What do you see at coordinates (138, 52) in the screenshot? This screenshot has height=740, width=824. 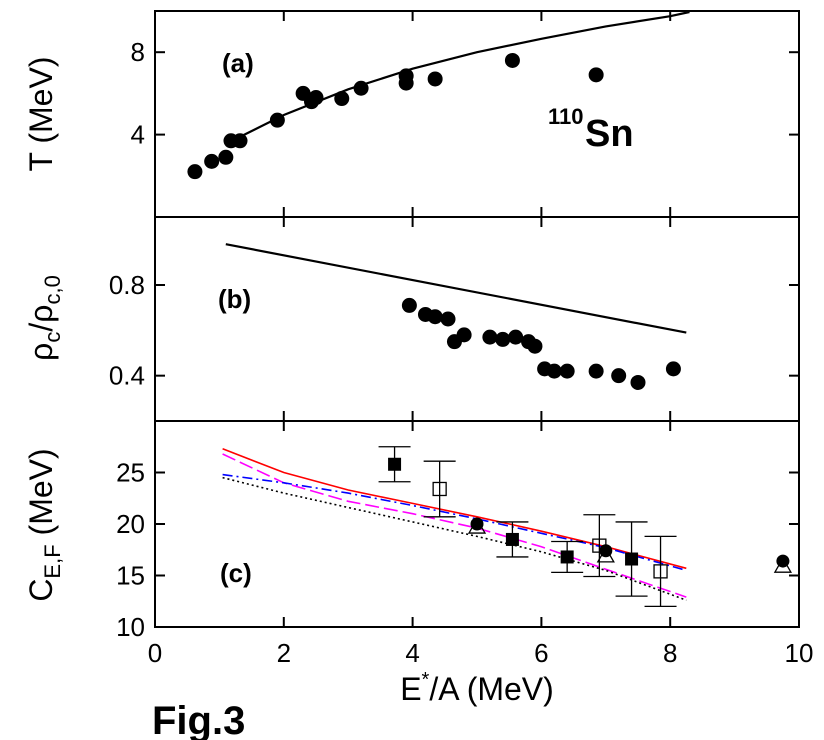 I see `panel-0-ytick-label: 8` at bounding box center [138, 52].